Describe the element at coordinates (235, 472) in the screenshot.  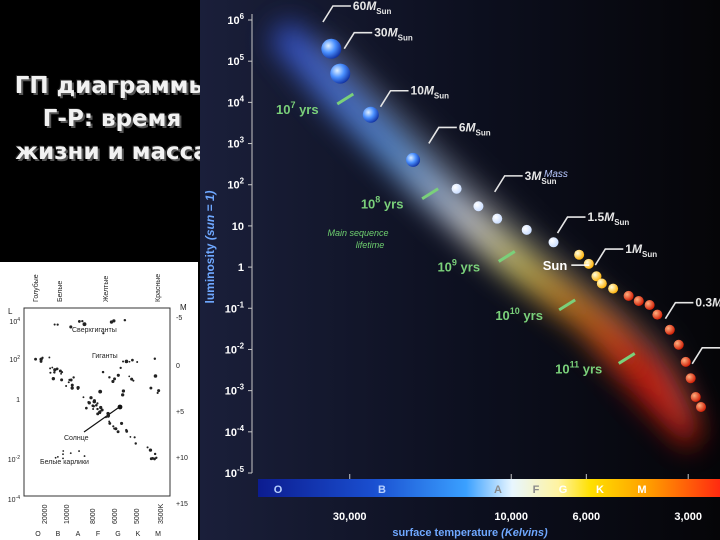
I see `y-tick-label: 10⁻⁵` at that location.